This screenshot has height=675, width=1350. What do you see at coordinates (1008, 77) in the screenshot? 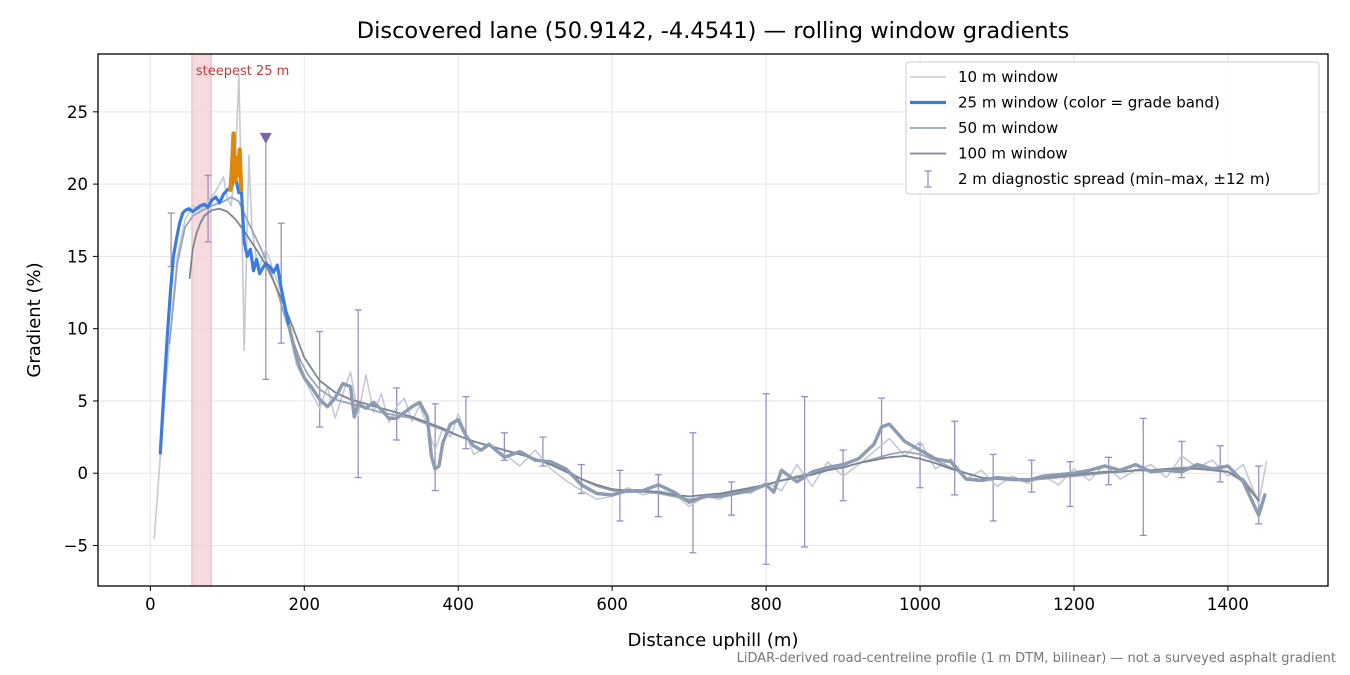
I see `legend-label-10m: 10 m window` at bounding box center [1008, 77].